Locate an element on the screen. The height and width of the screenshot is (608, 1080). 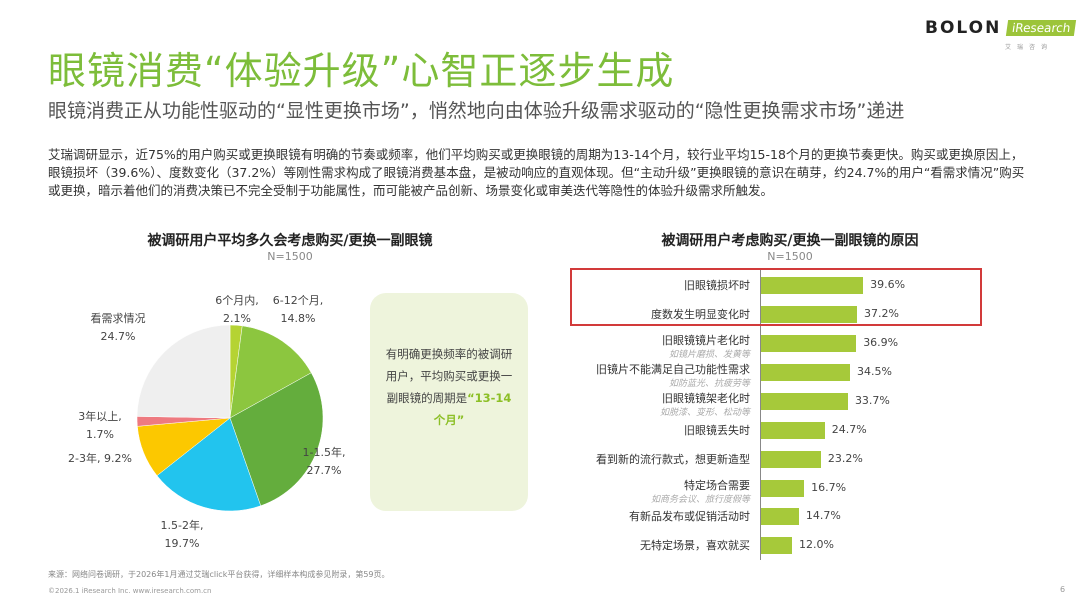
bar-value-label: 34.5% is located at coordinates (874, 371).